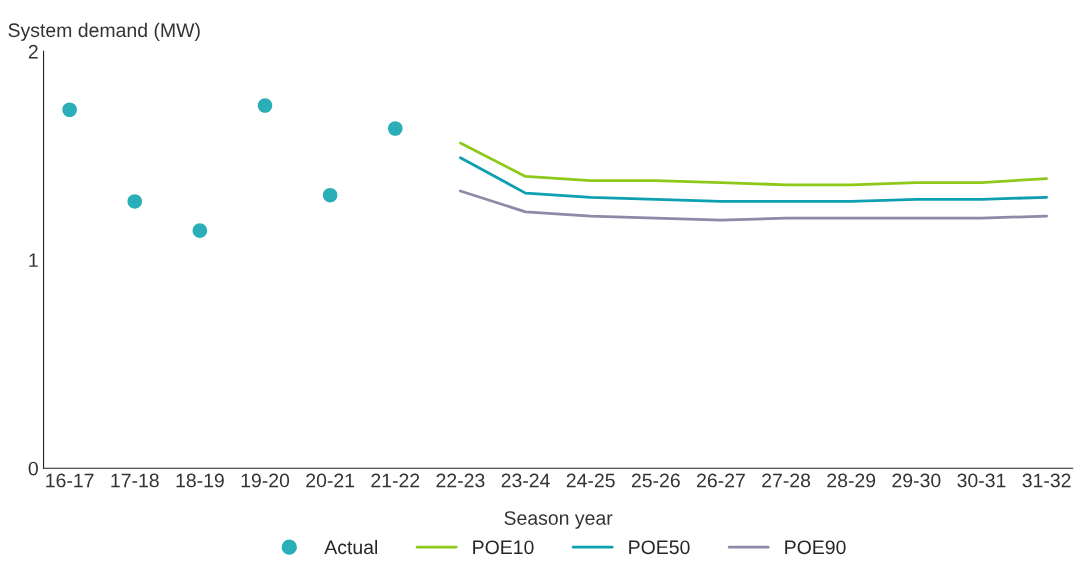 This screenshot has height=571, width=1089. What do you see at coordinates (916, 480) in the screenshot?
I see `x-tick-label: 29-30` at bounding box center [916, 480].